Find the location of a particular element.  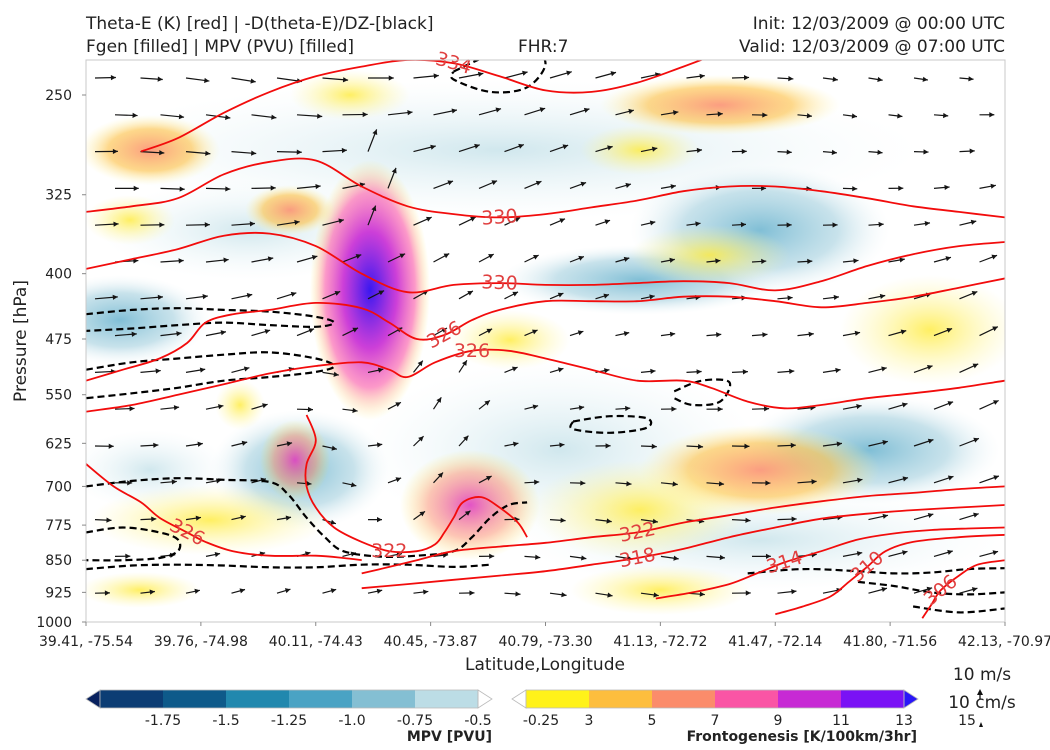

y-tick-label: 625 is located at coordinates (58, 444).